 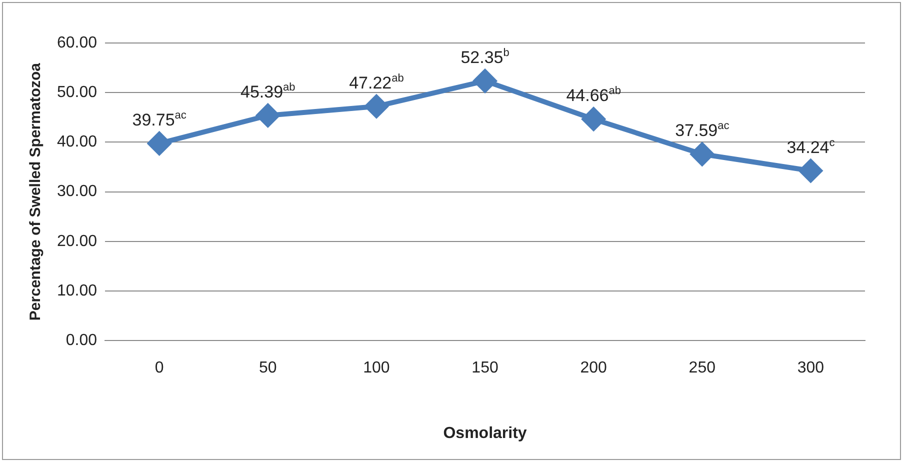 I want to click on y-tick-label: 20.00, so click(x=77, y=241).